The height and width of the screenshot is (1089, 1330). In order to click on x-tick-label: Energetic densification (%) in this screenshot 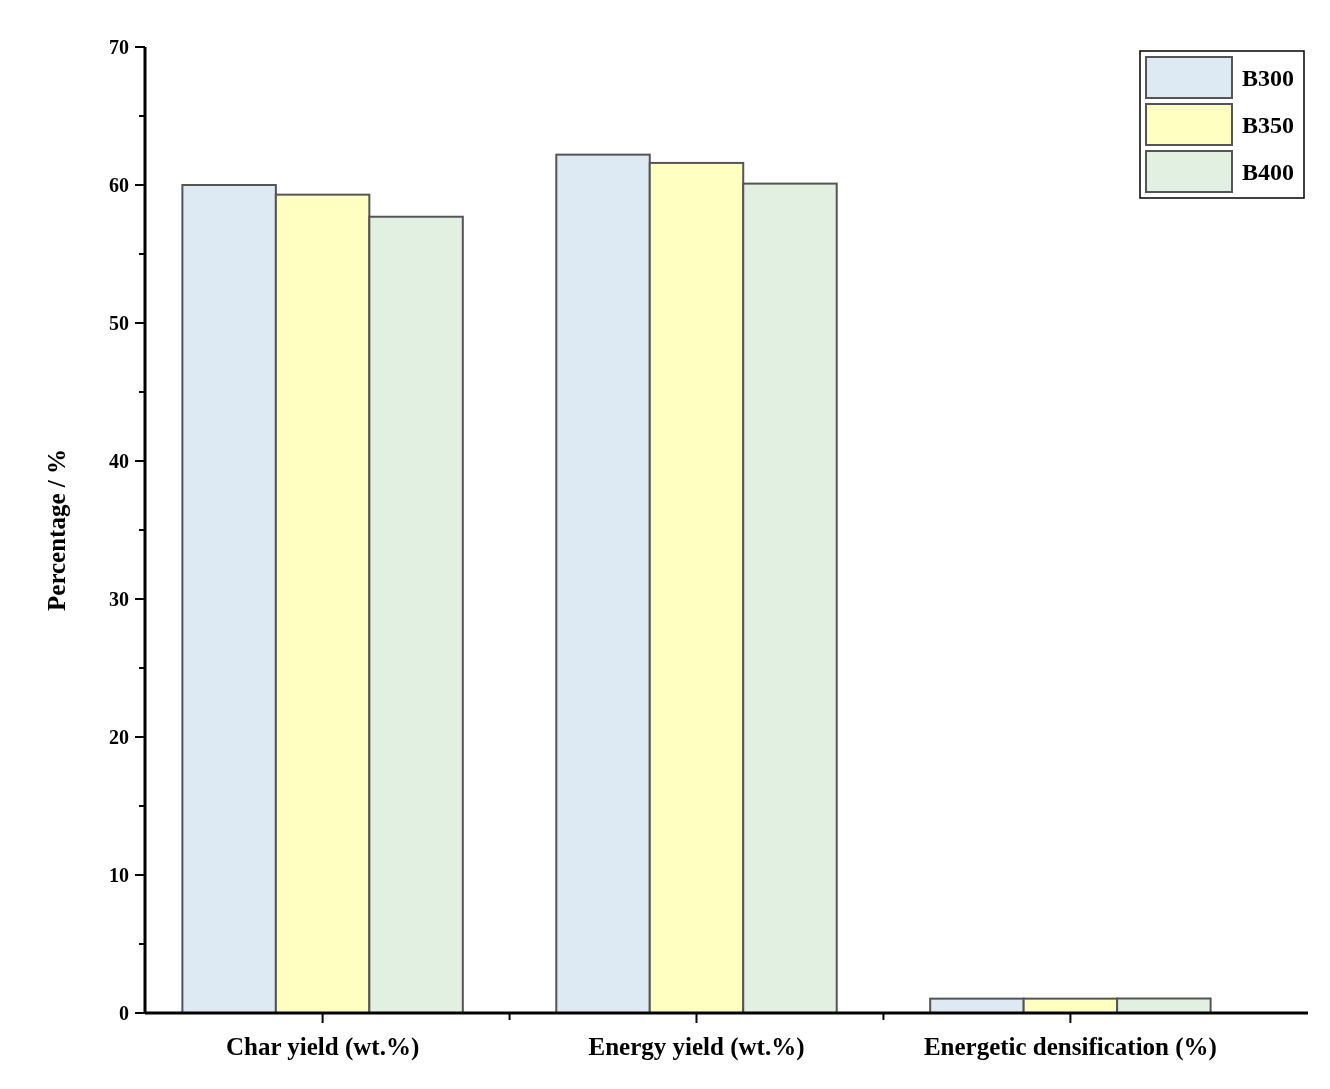, I will do `click(1070, 1047)`.